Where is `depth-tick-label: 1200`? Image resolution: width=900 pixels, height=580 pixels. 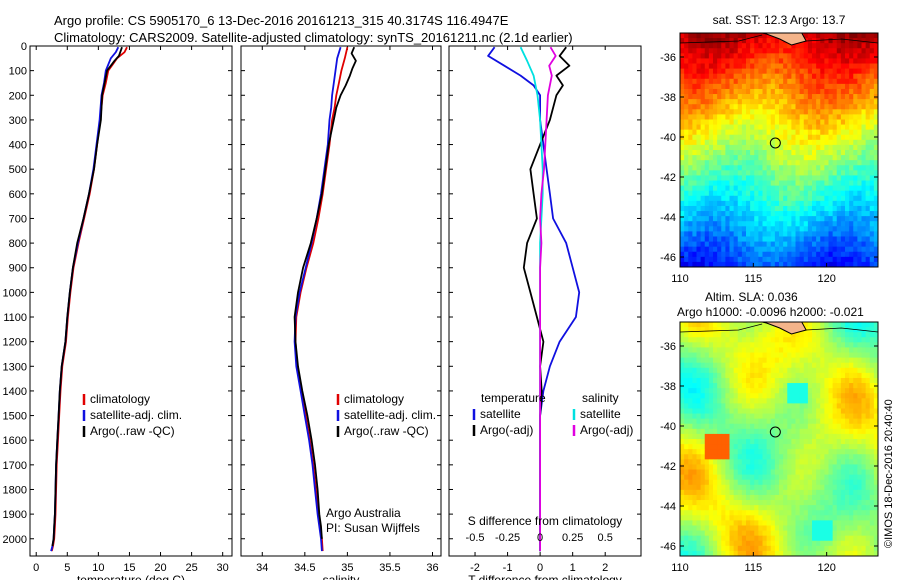 depth-tick-label: 1200 is located at coordinates (15, 343).